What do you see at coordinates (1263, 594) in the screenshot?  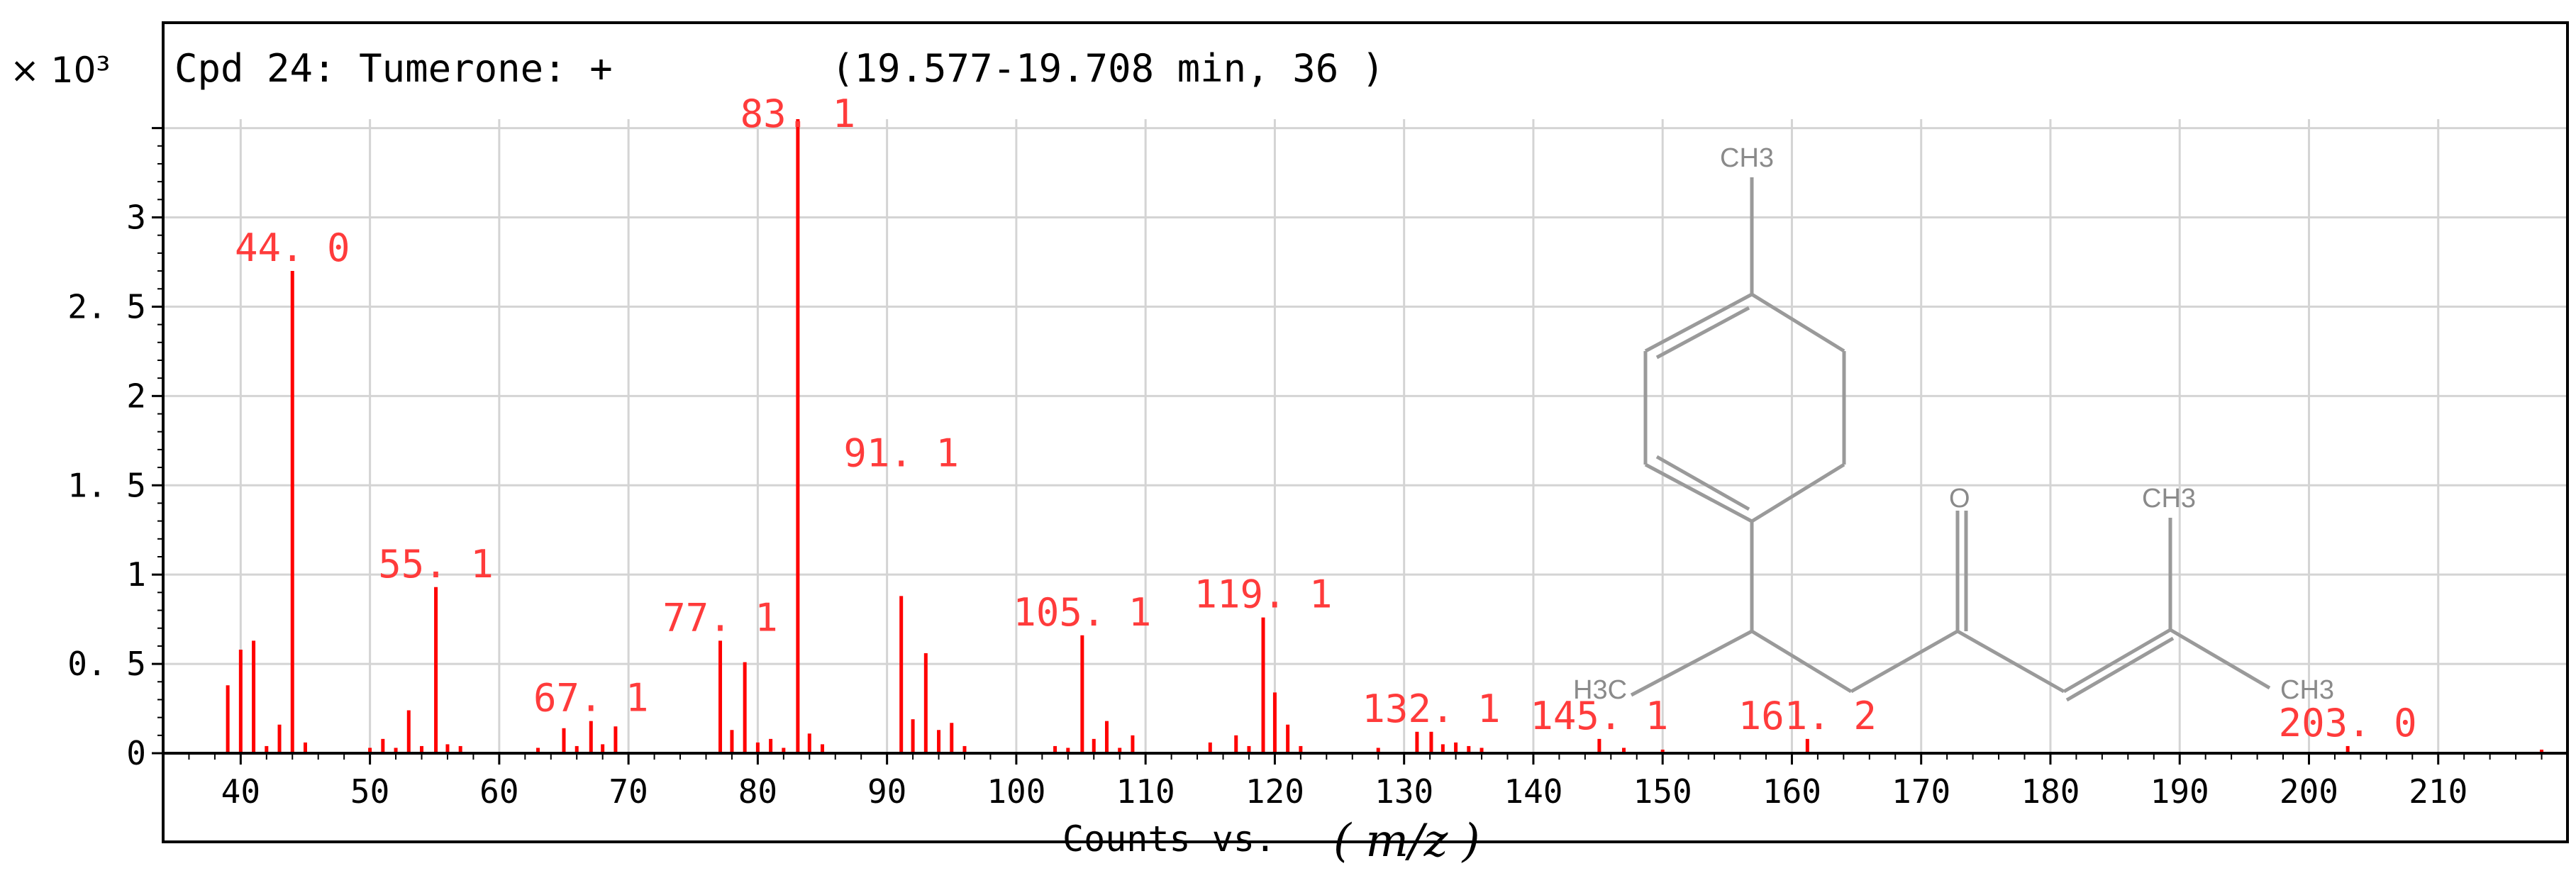 I see `peak-label: 119. 1` at bounding box center [1263, 594].